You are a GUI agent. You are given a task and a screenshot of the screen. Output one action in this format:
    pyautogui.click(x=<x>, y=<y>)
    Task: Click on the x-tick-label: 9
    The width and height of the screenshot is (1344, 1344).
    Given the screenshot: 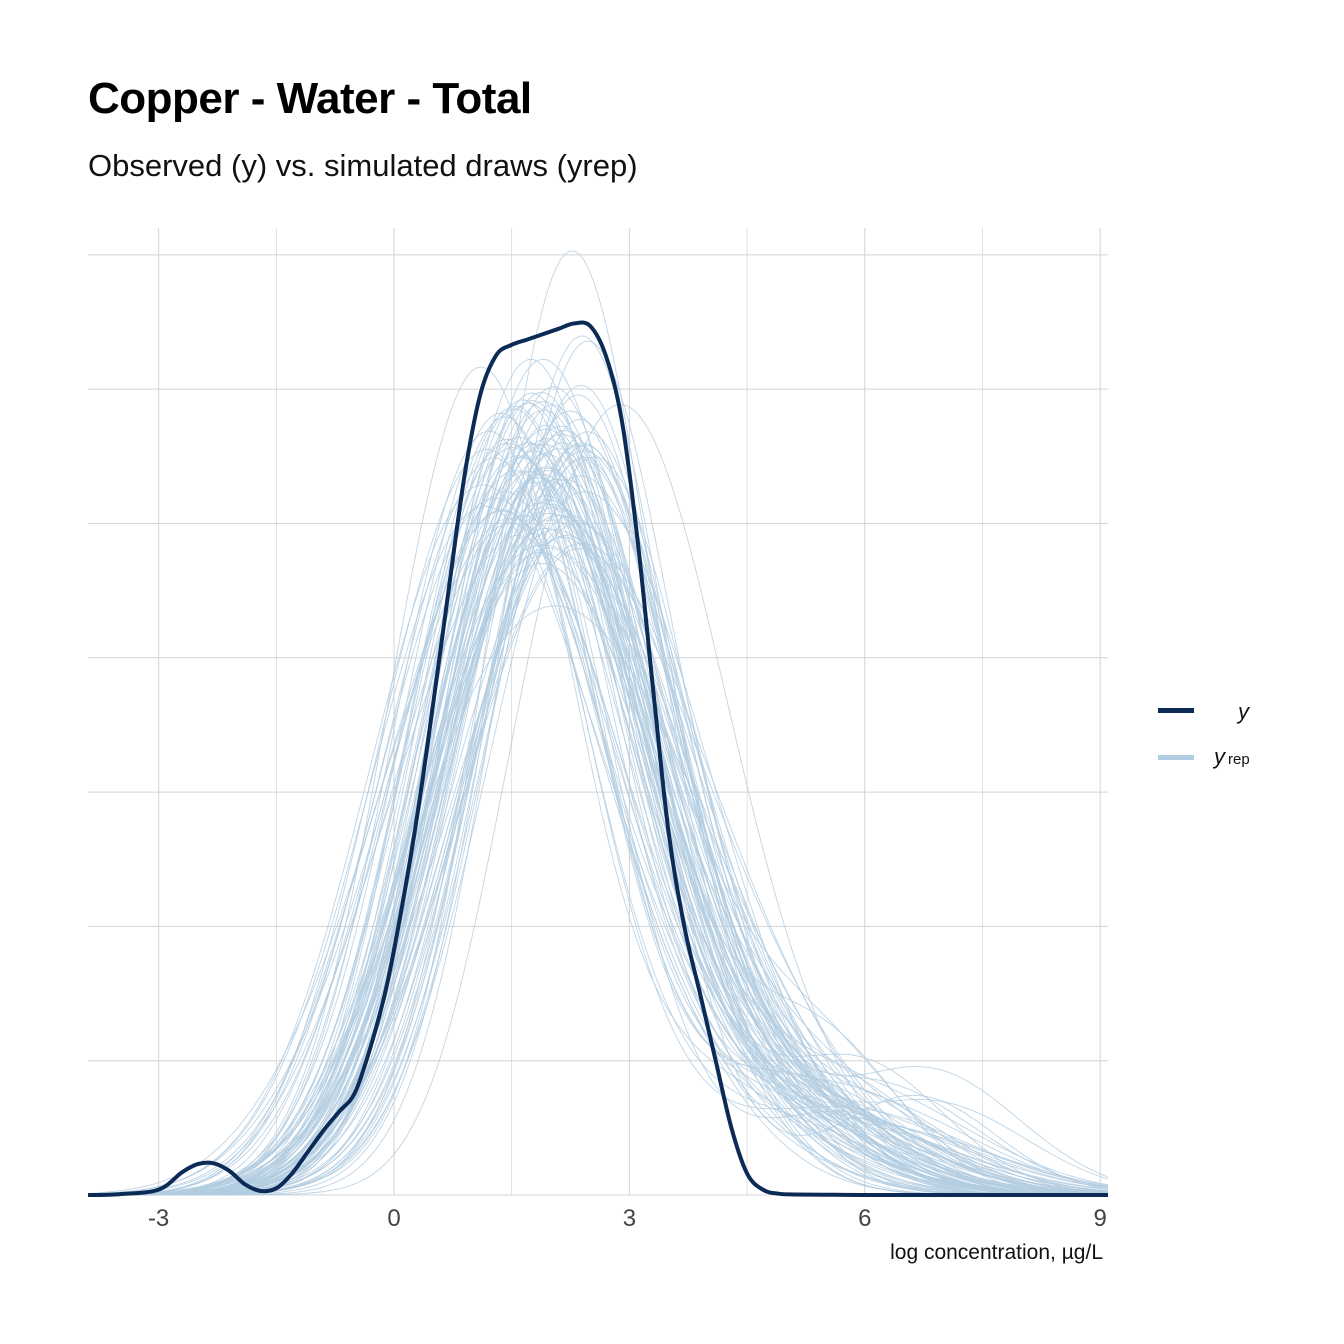 What is the action you would take?
    pyautogui.click(x=1099, y=1218)
    